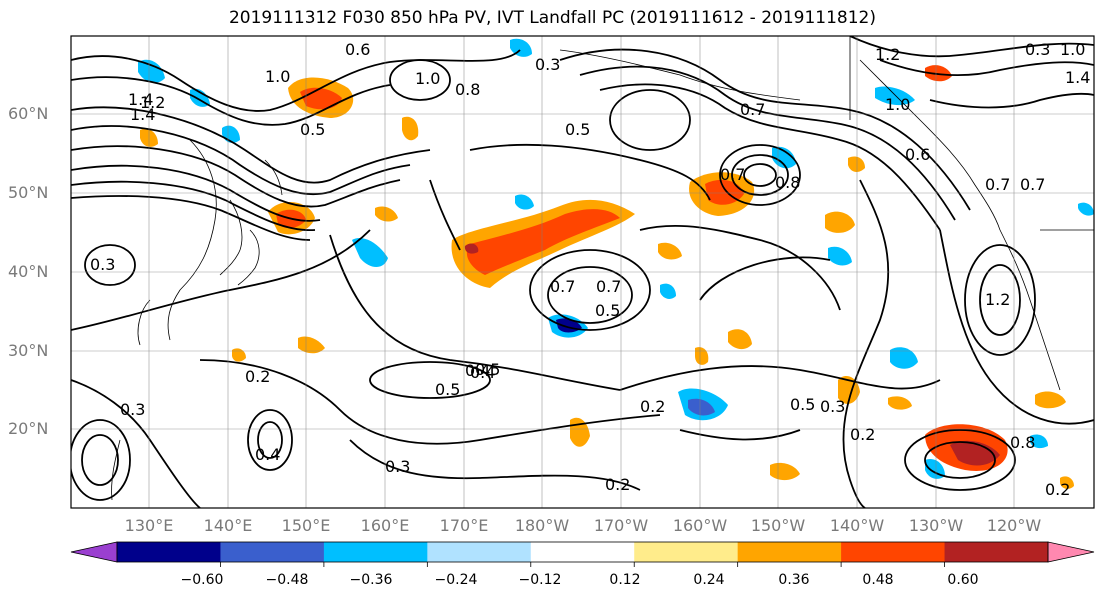 The width and height of the screenshot is (1105, 601). Describe the element at coordinates (857, 525) in the screenshot. I see `lon-label: 140°W` at that location.